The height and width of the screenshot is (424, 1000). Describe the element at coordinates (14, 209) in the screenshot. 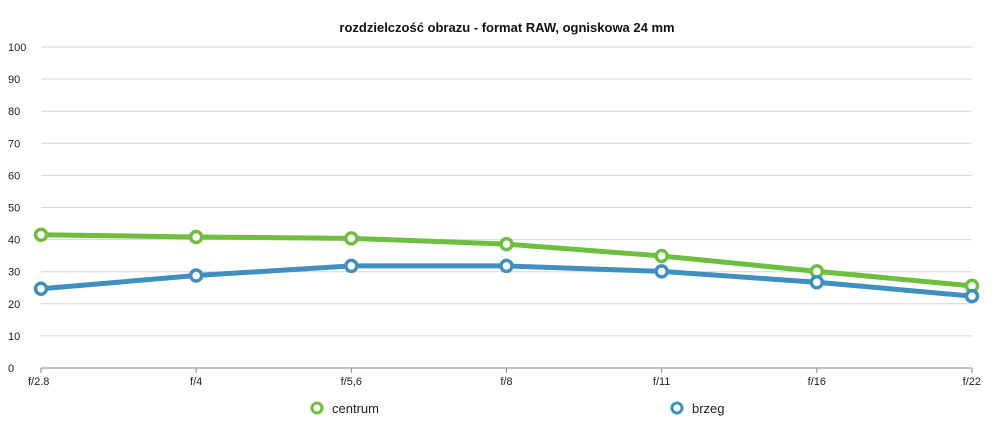

I see `y-tick-label: 50` at that location.